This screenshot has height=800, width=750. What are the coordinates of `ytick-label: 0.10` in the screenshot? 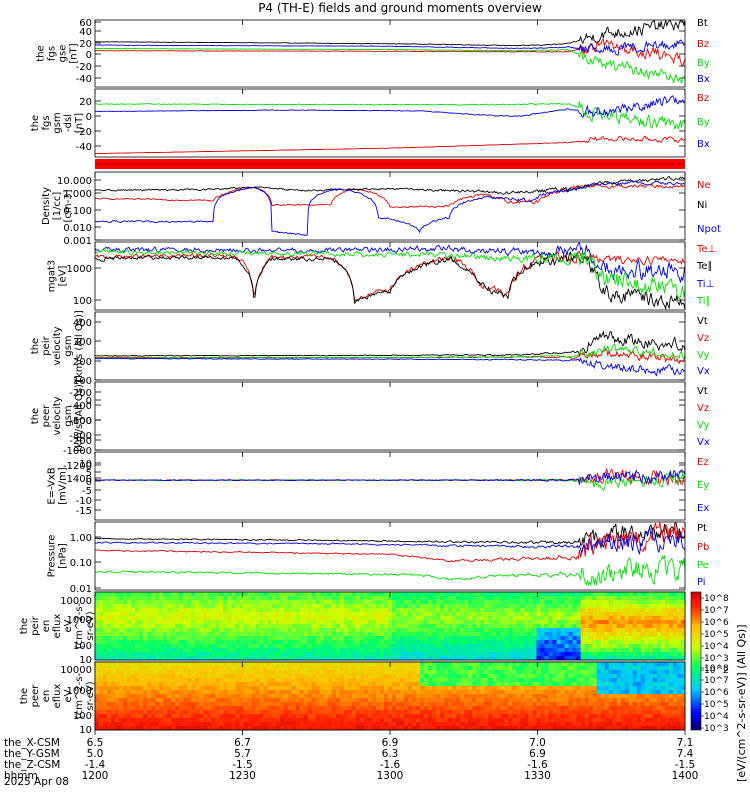 It's located at (81, 563).